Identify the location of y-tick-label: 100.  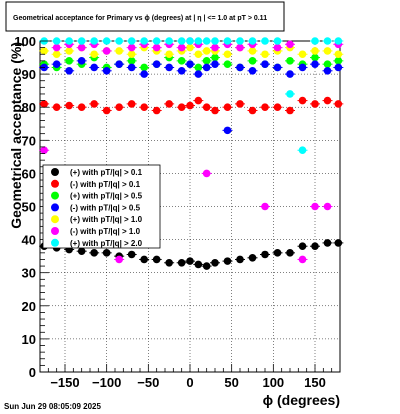
(25, 41).